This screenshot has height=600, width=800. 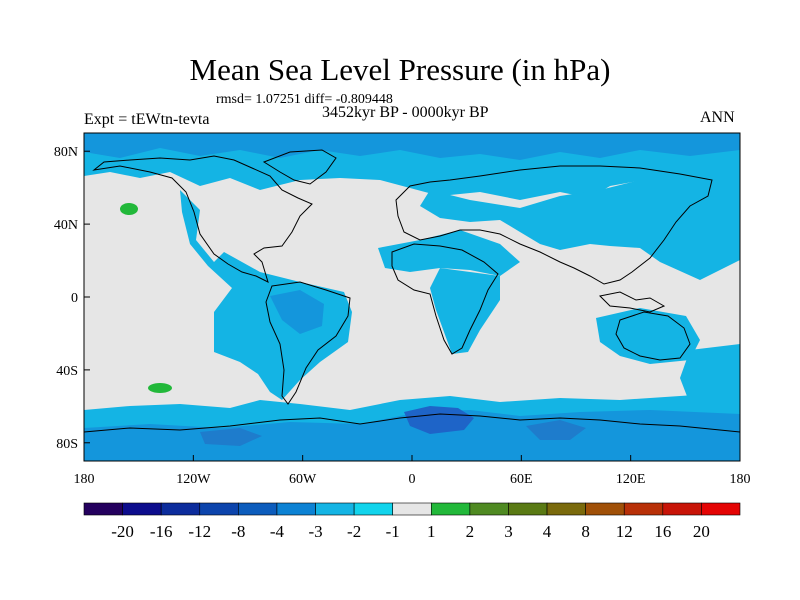 I want to click on colorbar-label: 20, so click(x=701, y=531).